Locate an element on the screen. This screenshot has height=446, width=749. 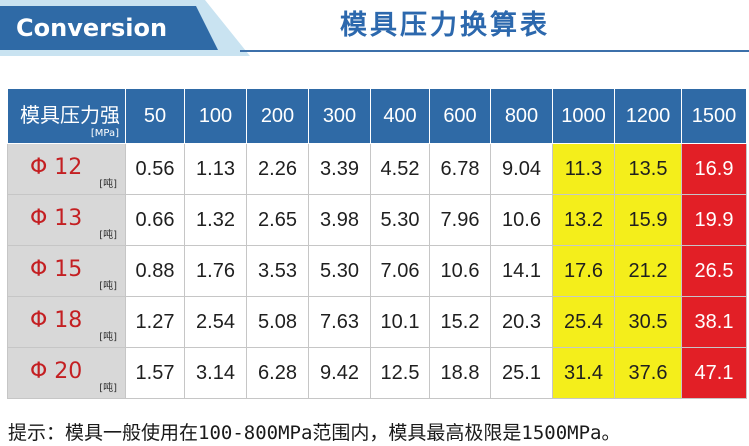
row-label: Φ 15 is located at coordinates (56, 269).